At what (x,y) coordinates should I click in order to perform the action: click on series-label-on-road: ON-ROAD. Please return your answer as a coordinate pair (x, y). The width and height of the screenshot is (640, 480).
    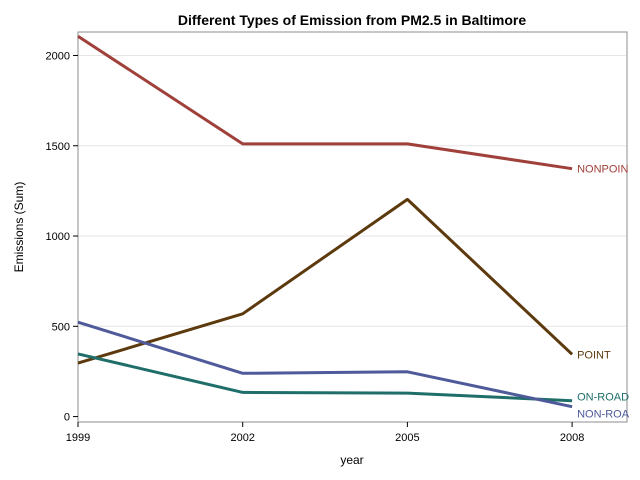
    Looking at the image, I should click on (603, 398).